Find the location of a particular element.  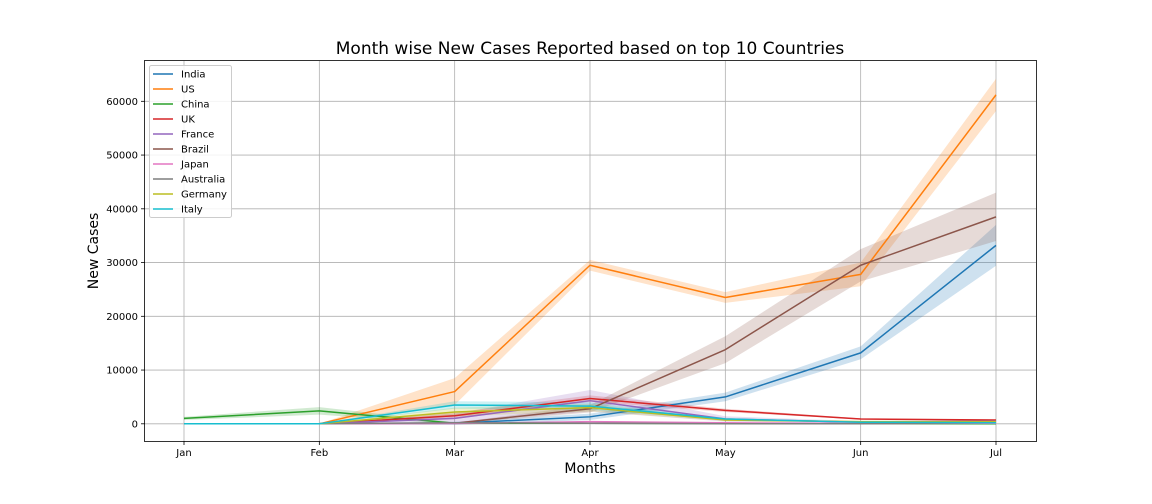

legend-label-france: France is located at coordinates (197, 135).